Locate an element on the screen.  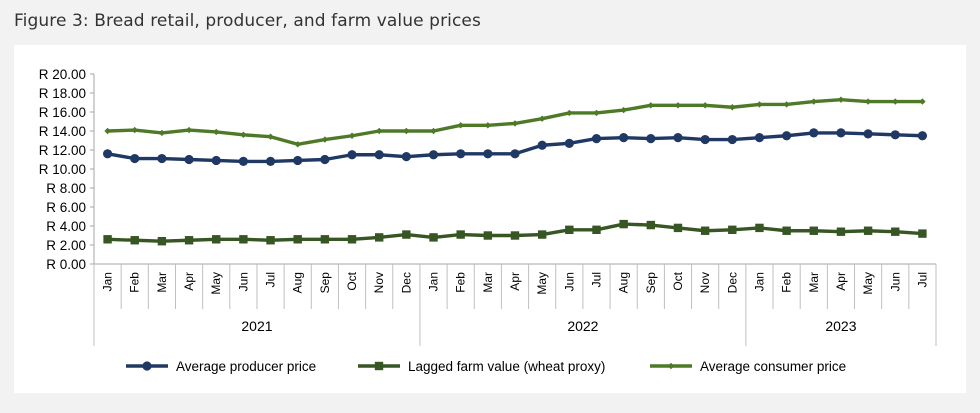
y-tick-label: R 4.00 is located at coordinates (66, 226).